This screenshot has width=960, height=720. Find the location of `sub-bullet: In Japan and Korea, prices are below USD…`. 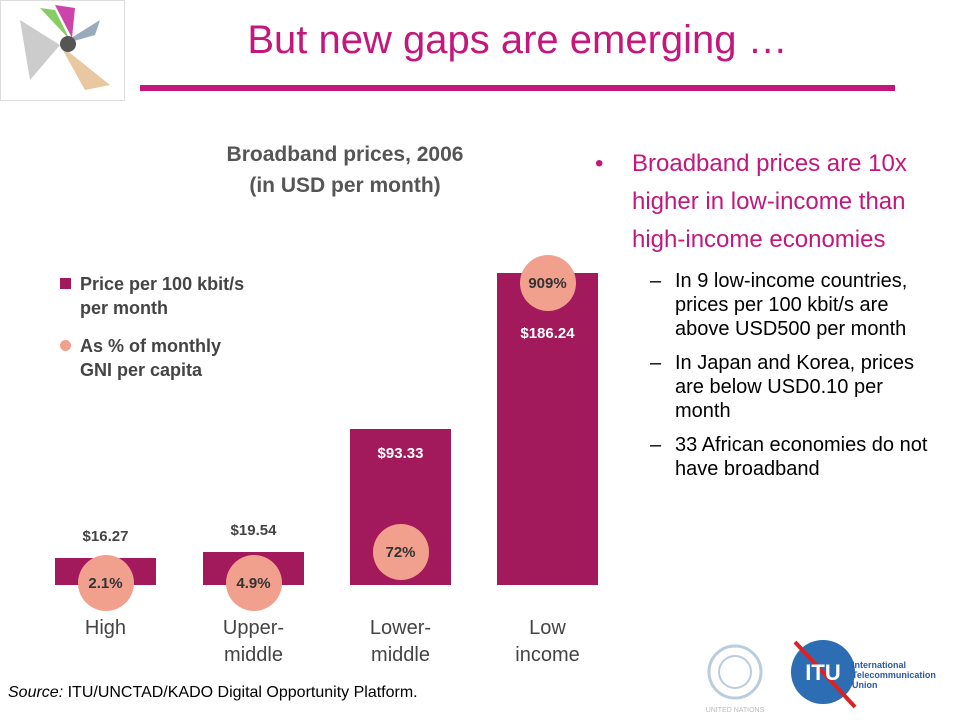

sub-bullet: In Japan and Korea, prices are below USD… is located at coordinates (790, 387).